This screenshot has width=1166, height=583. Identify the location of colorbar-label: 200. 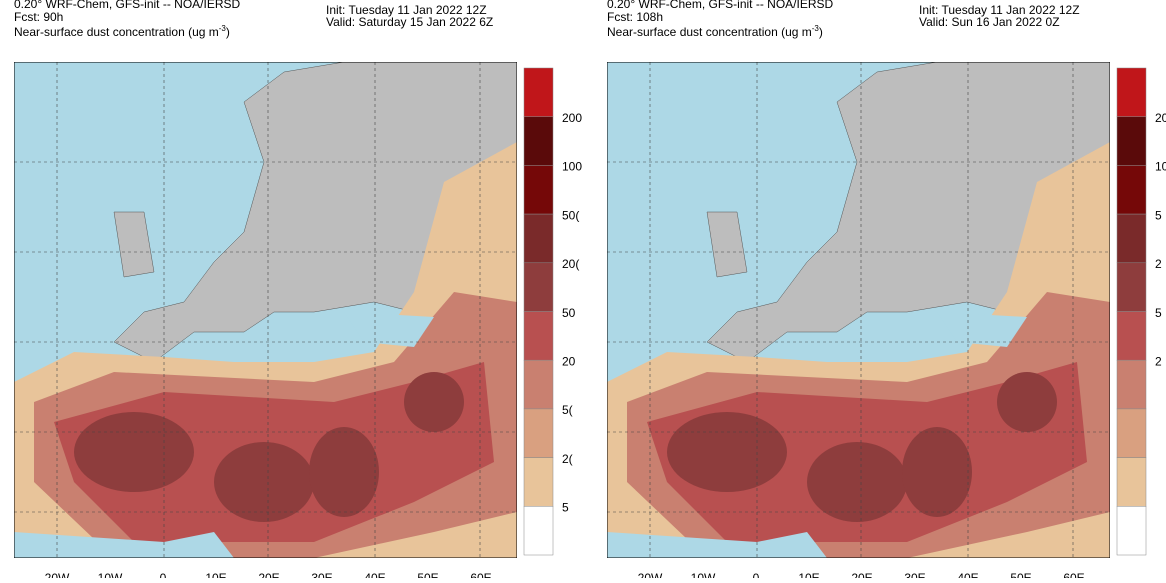
(572, 118).